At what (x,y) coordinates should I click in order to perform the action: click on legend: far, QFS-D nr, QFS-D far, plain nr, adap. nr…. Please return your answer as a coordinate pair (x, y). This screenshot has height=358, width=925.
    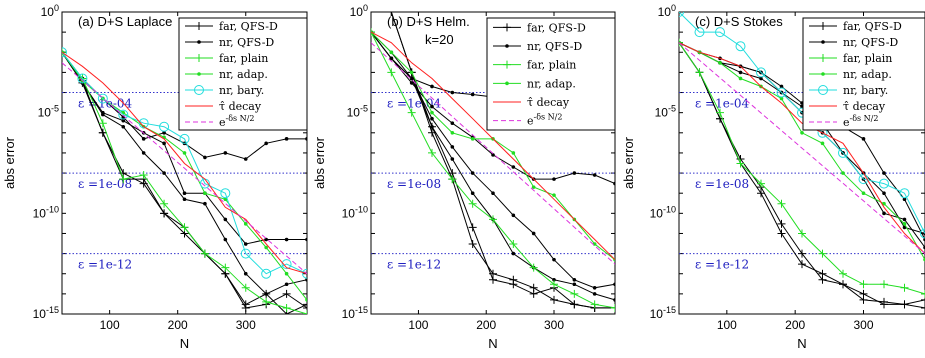
    Looking at the image, I should click on (243, 74).